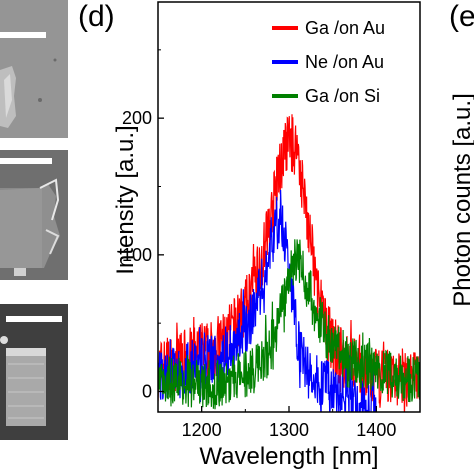  I want to click on y-tick-label: 200, so click(137, 118).